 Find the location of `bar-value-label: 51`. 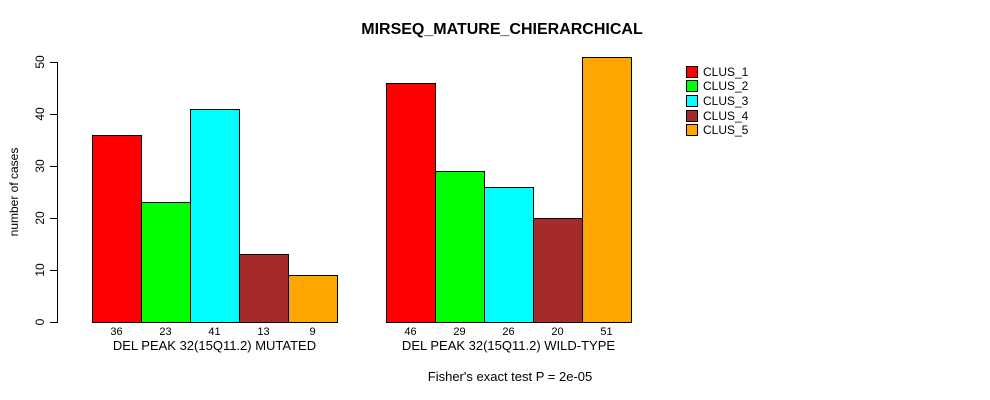

bar-value-label: 51 is located at coordinates (606, 332).